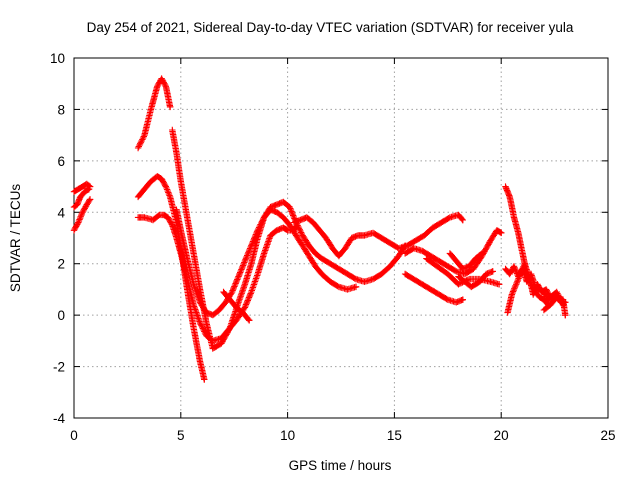 Image resolution: width=640 pixels, height=480 pixels. I want to click on y-tick-label: -4, so click(59, 418).